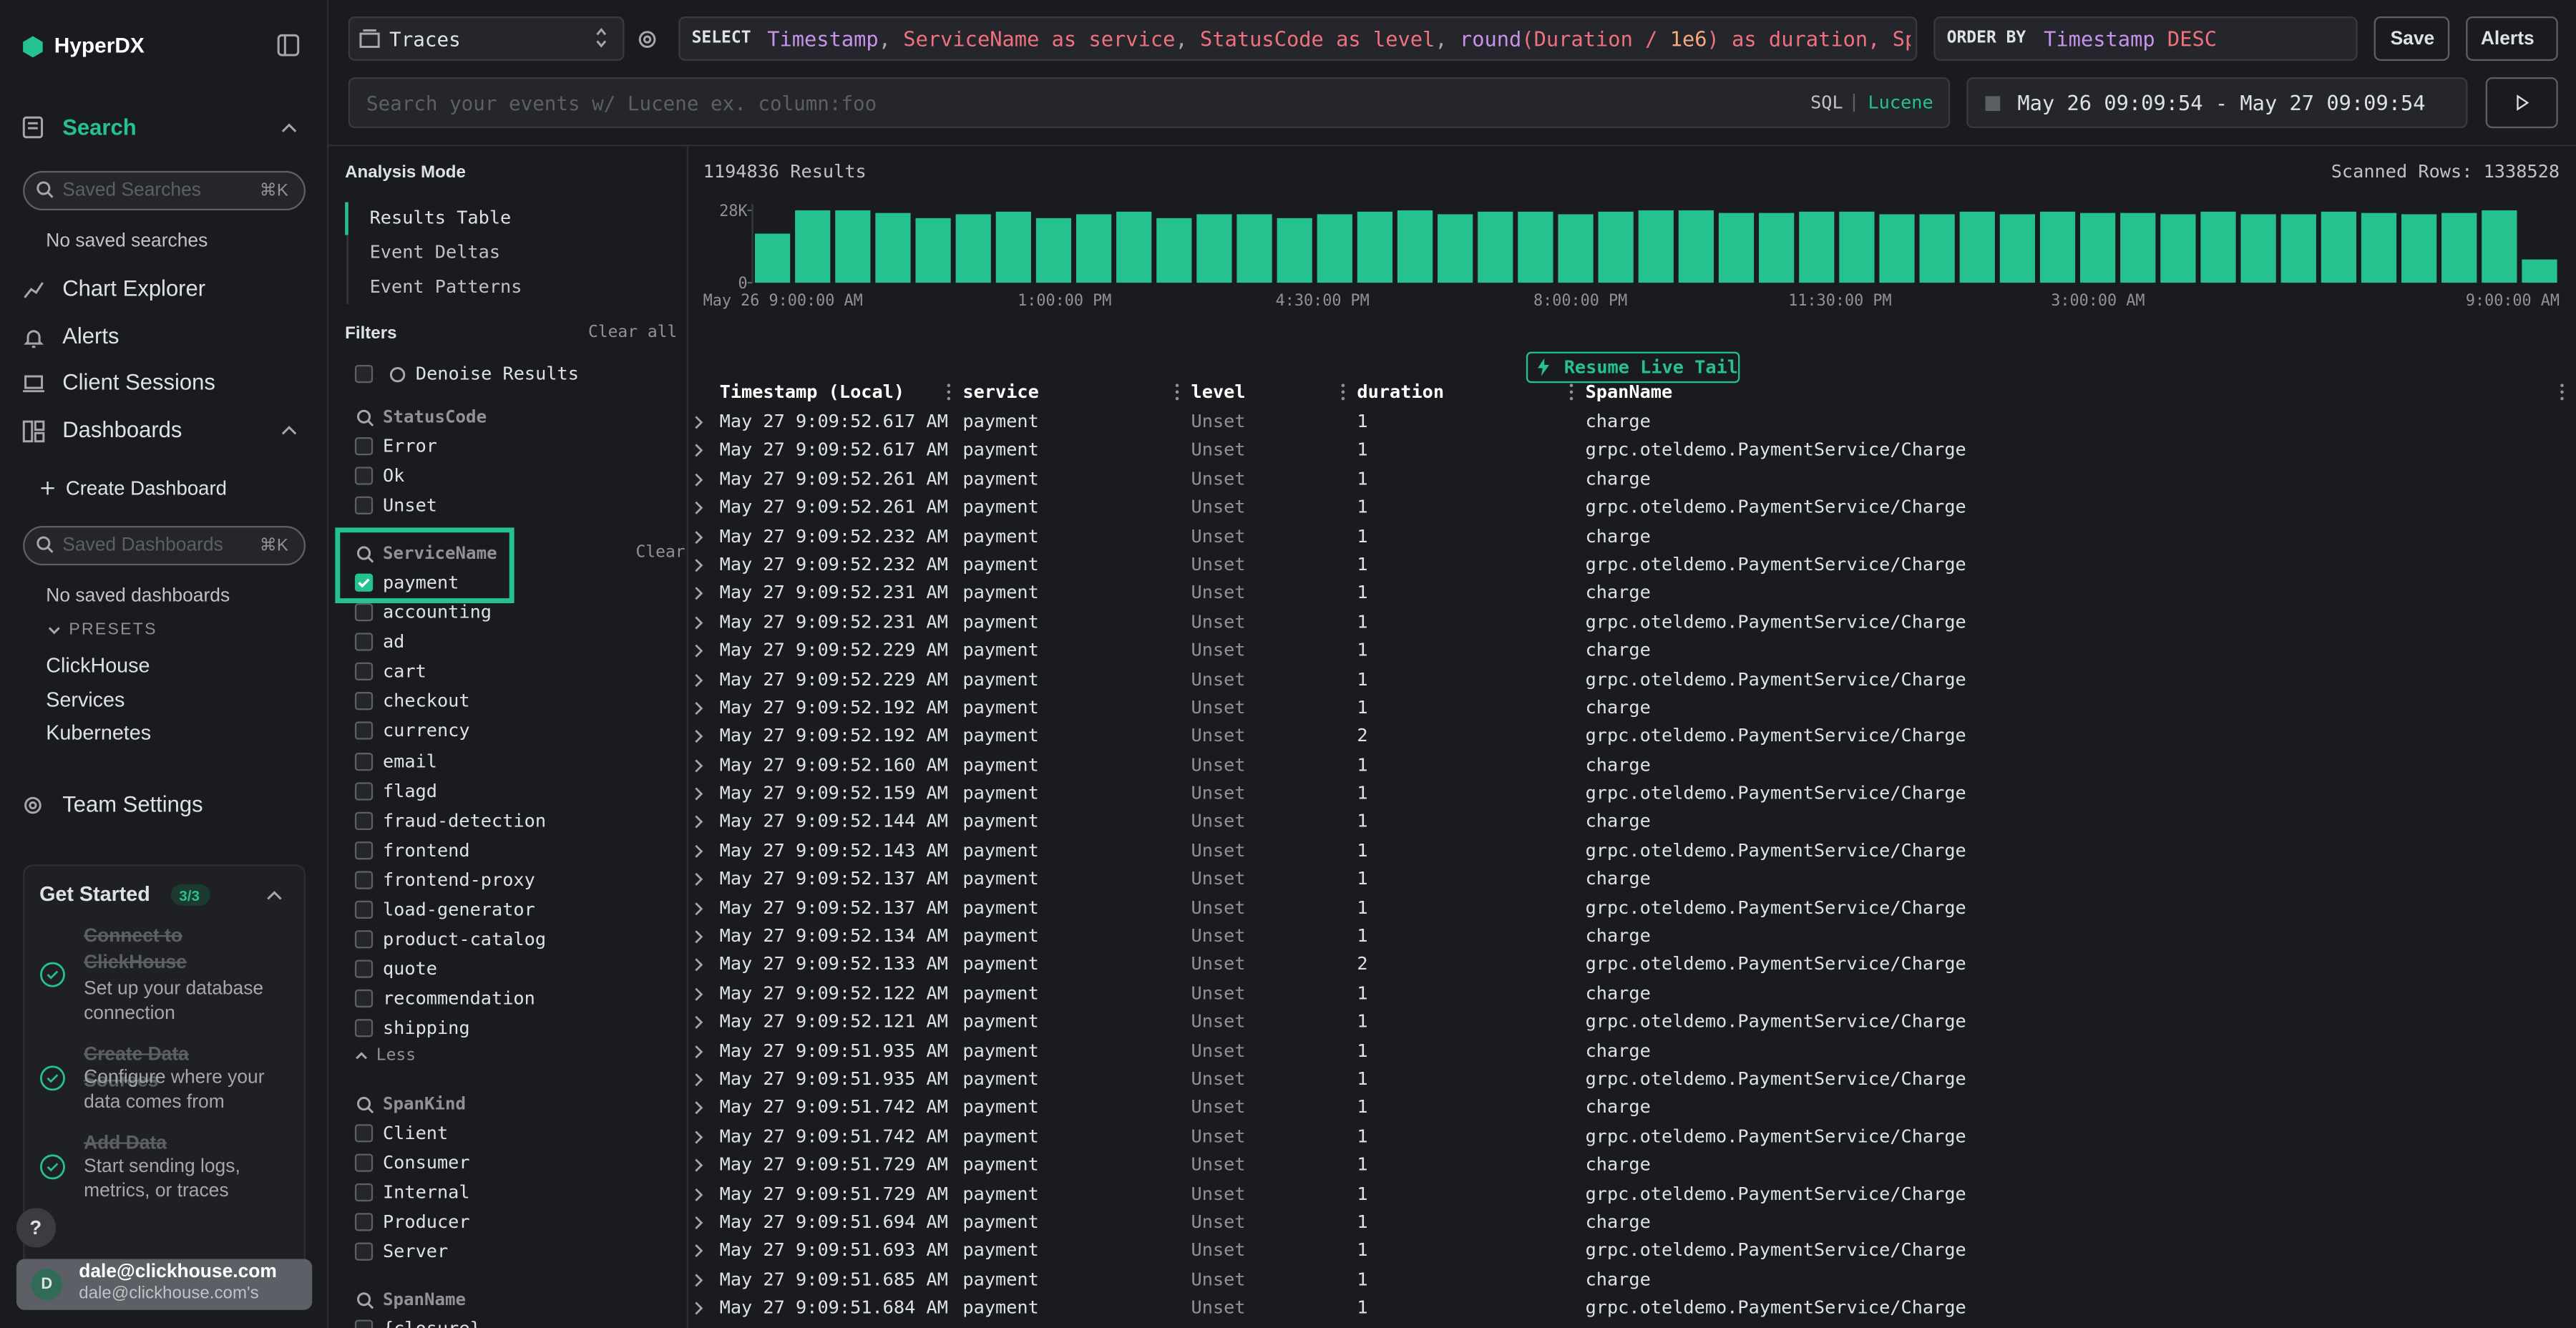 The height and width of the screenshot is (1328, 2576). I want to click on mode: Results Table, so click(440, 218).